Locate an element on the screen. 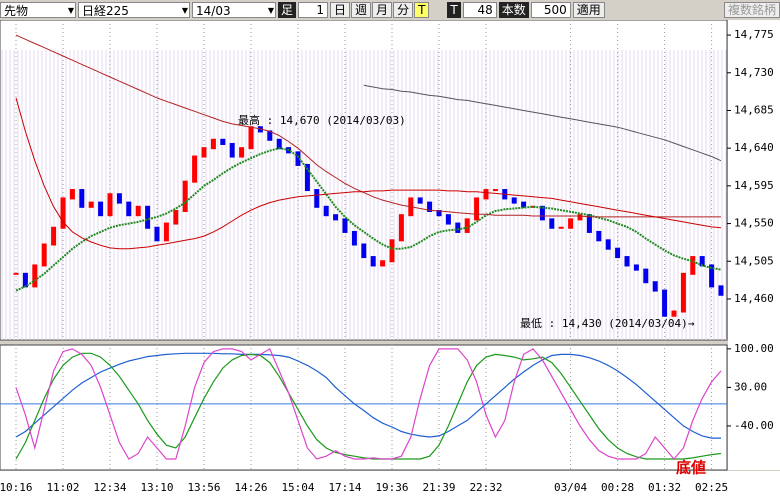 This screenshot has height=500, width=780. period-button: T is located at coordinates (422, 10).